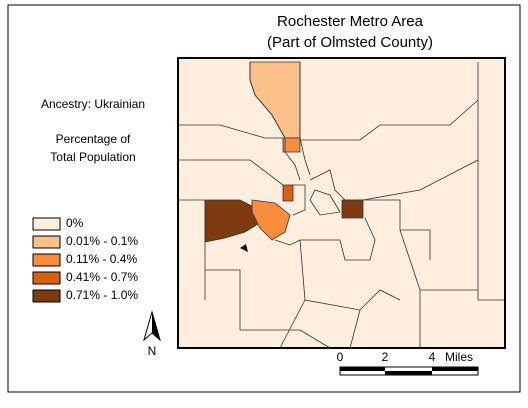 The image size is (528, 408). What do you see at coordinates (152, 326) in the screenshot?
I see `north-arrow` at bounding box center [152, 326].